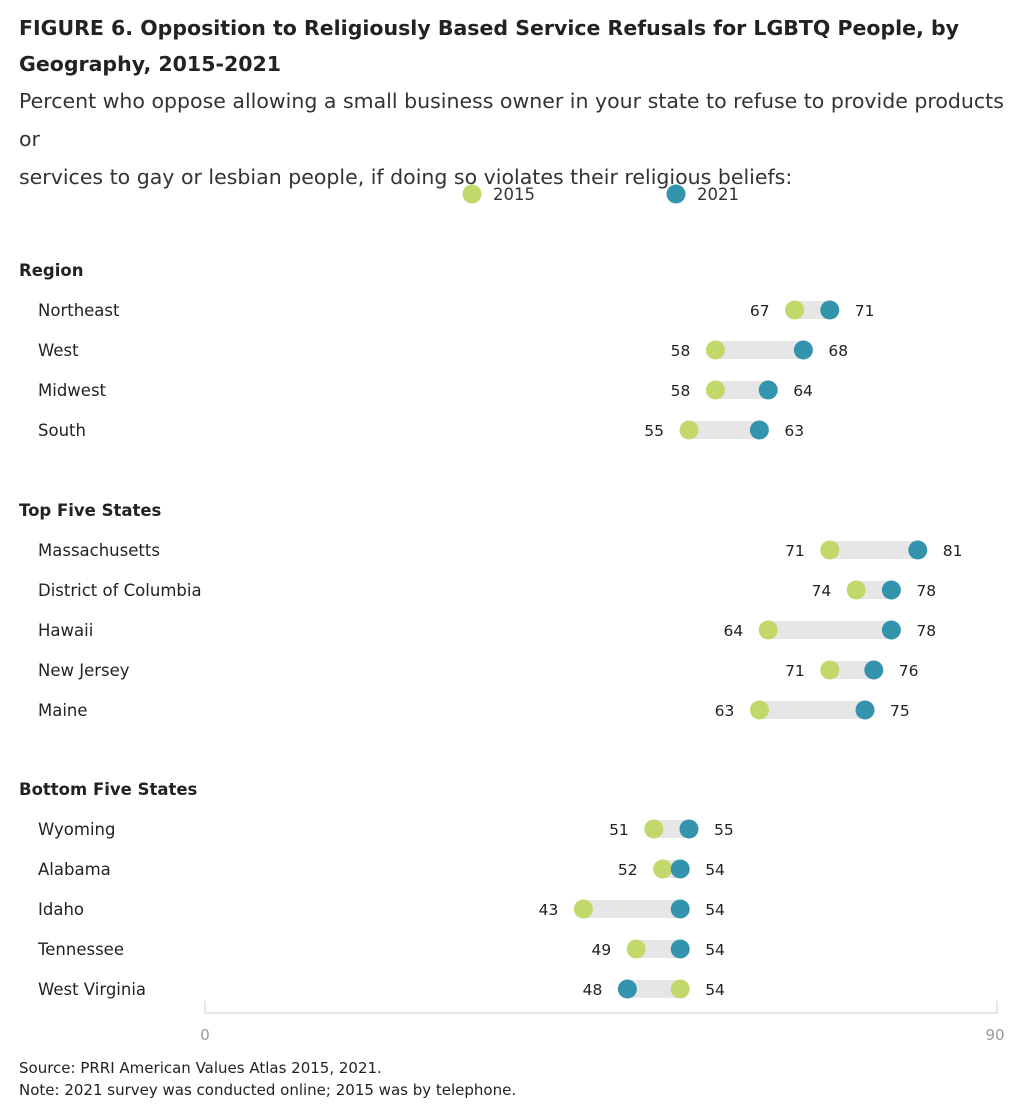 Image resolution: width=1031 pixels, height=1120 pixels. Describe the element at coordinates (79, 310) in the screenshot. I see `row-label: Northeast` at that location.